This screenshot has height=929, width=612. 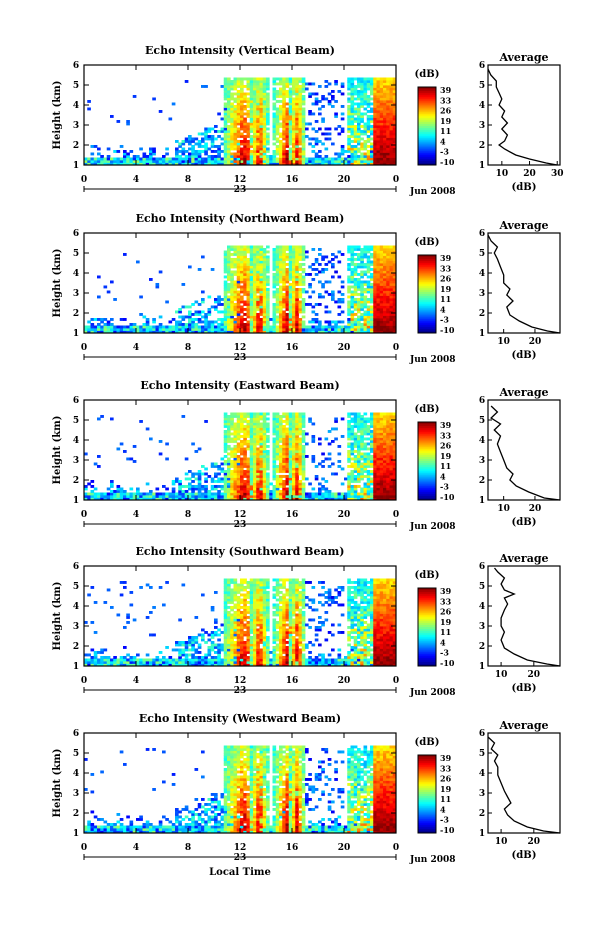 What do you see at coordinates (447, 330) in the screenshot?
I see `colorbar-tick-label: -10` at bounding box center [447, 330].